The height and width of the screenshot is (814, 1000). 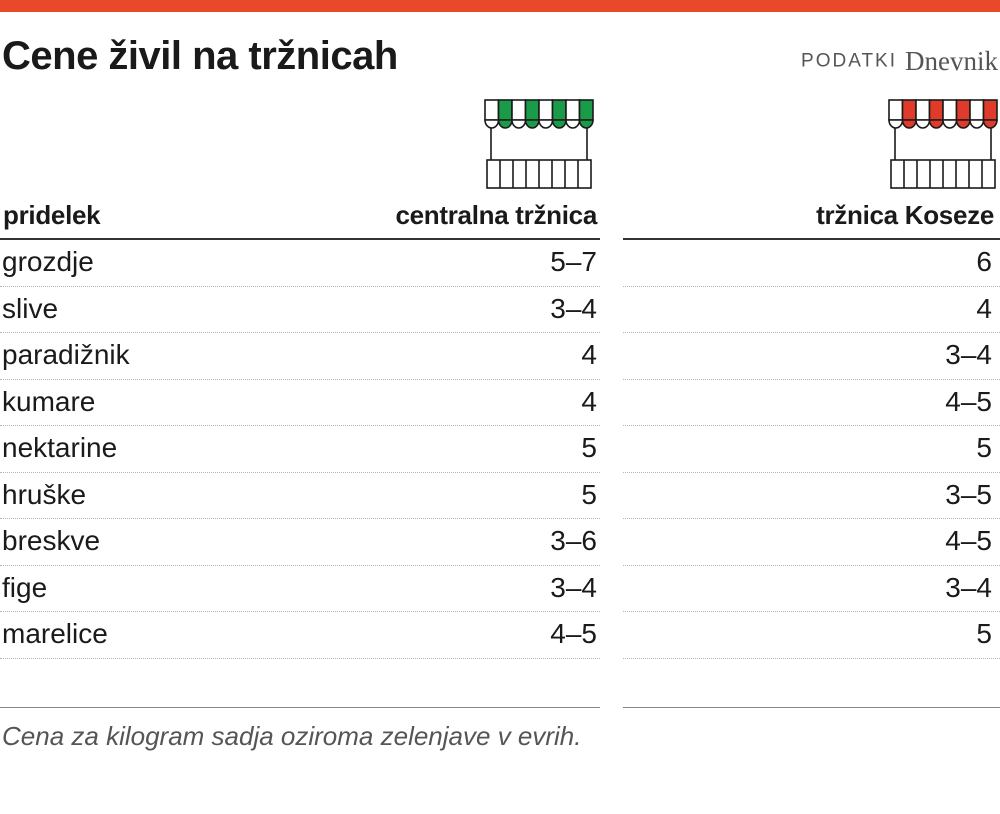 I want to click on source-label: PODATKI, so click(x=849, y=61).